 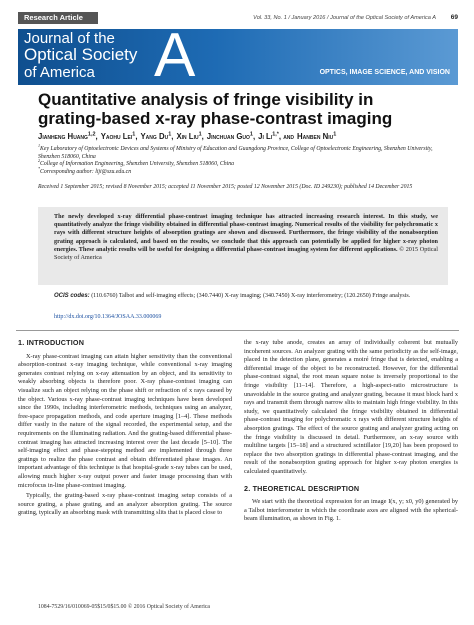 I want to click on abstract-copyright: © 2015 Optical Society of America, so click(x=246, y=253).